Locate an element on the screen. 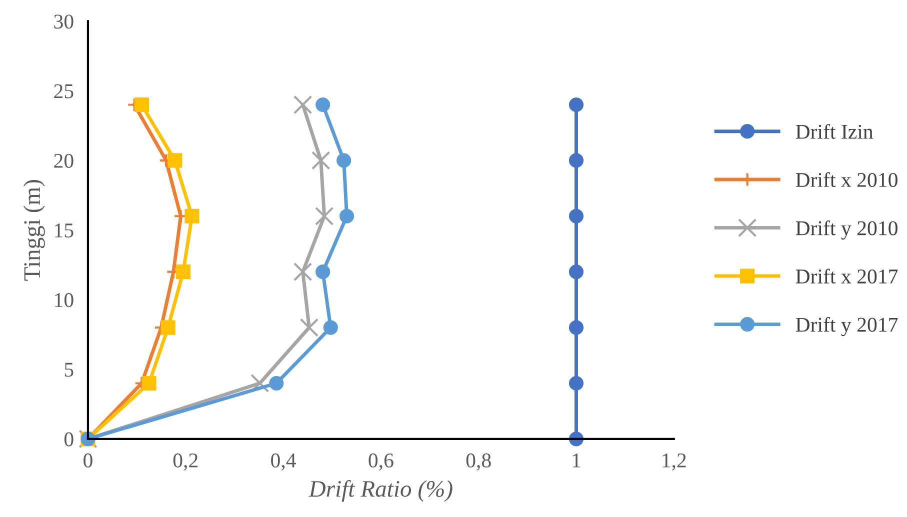 This screenshot has width=907, height=517. x-tick-label: 0,4 is located at coordinates (283, 461).